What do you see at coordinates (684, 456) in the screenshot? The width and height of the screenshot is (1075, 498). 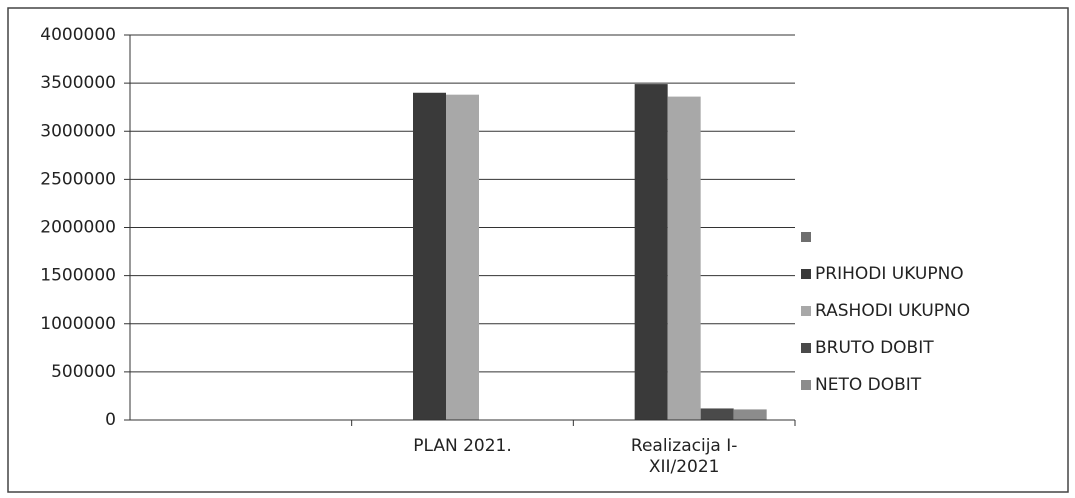 I see `x-tick-label: Realizacija I-XII/2021` at bounding box center [684, 456].